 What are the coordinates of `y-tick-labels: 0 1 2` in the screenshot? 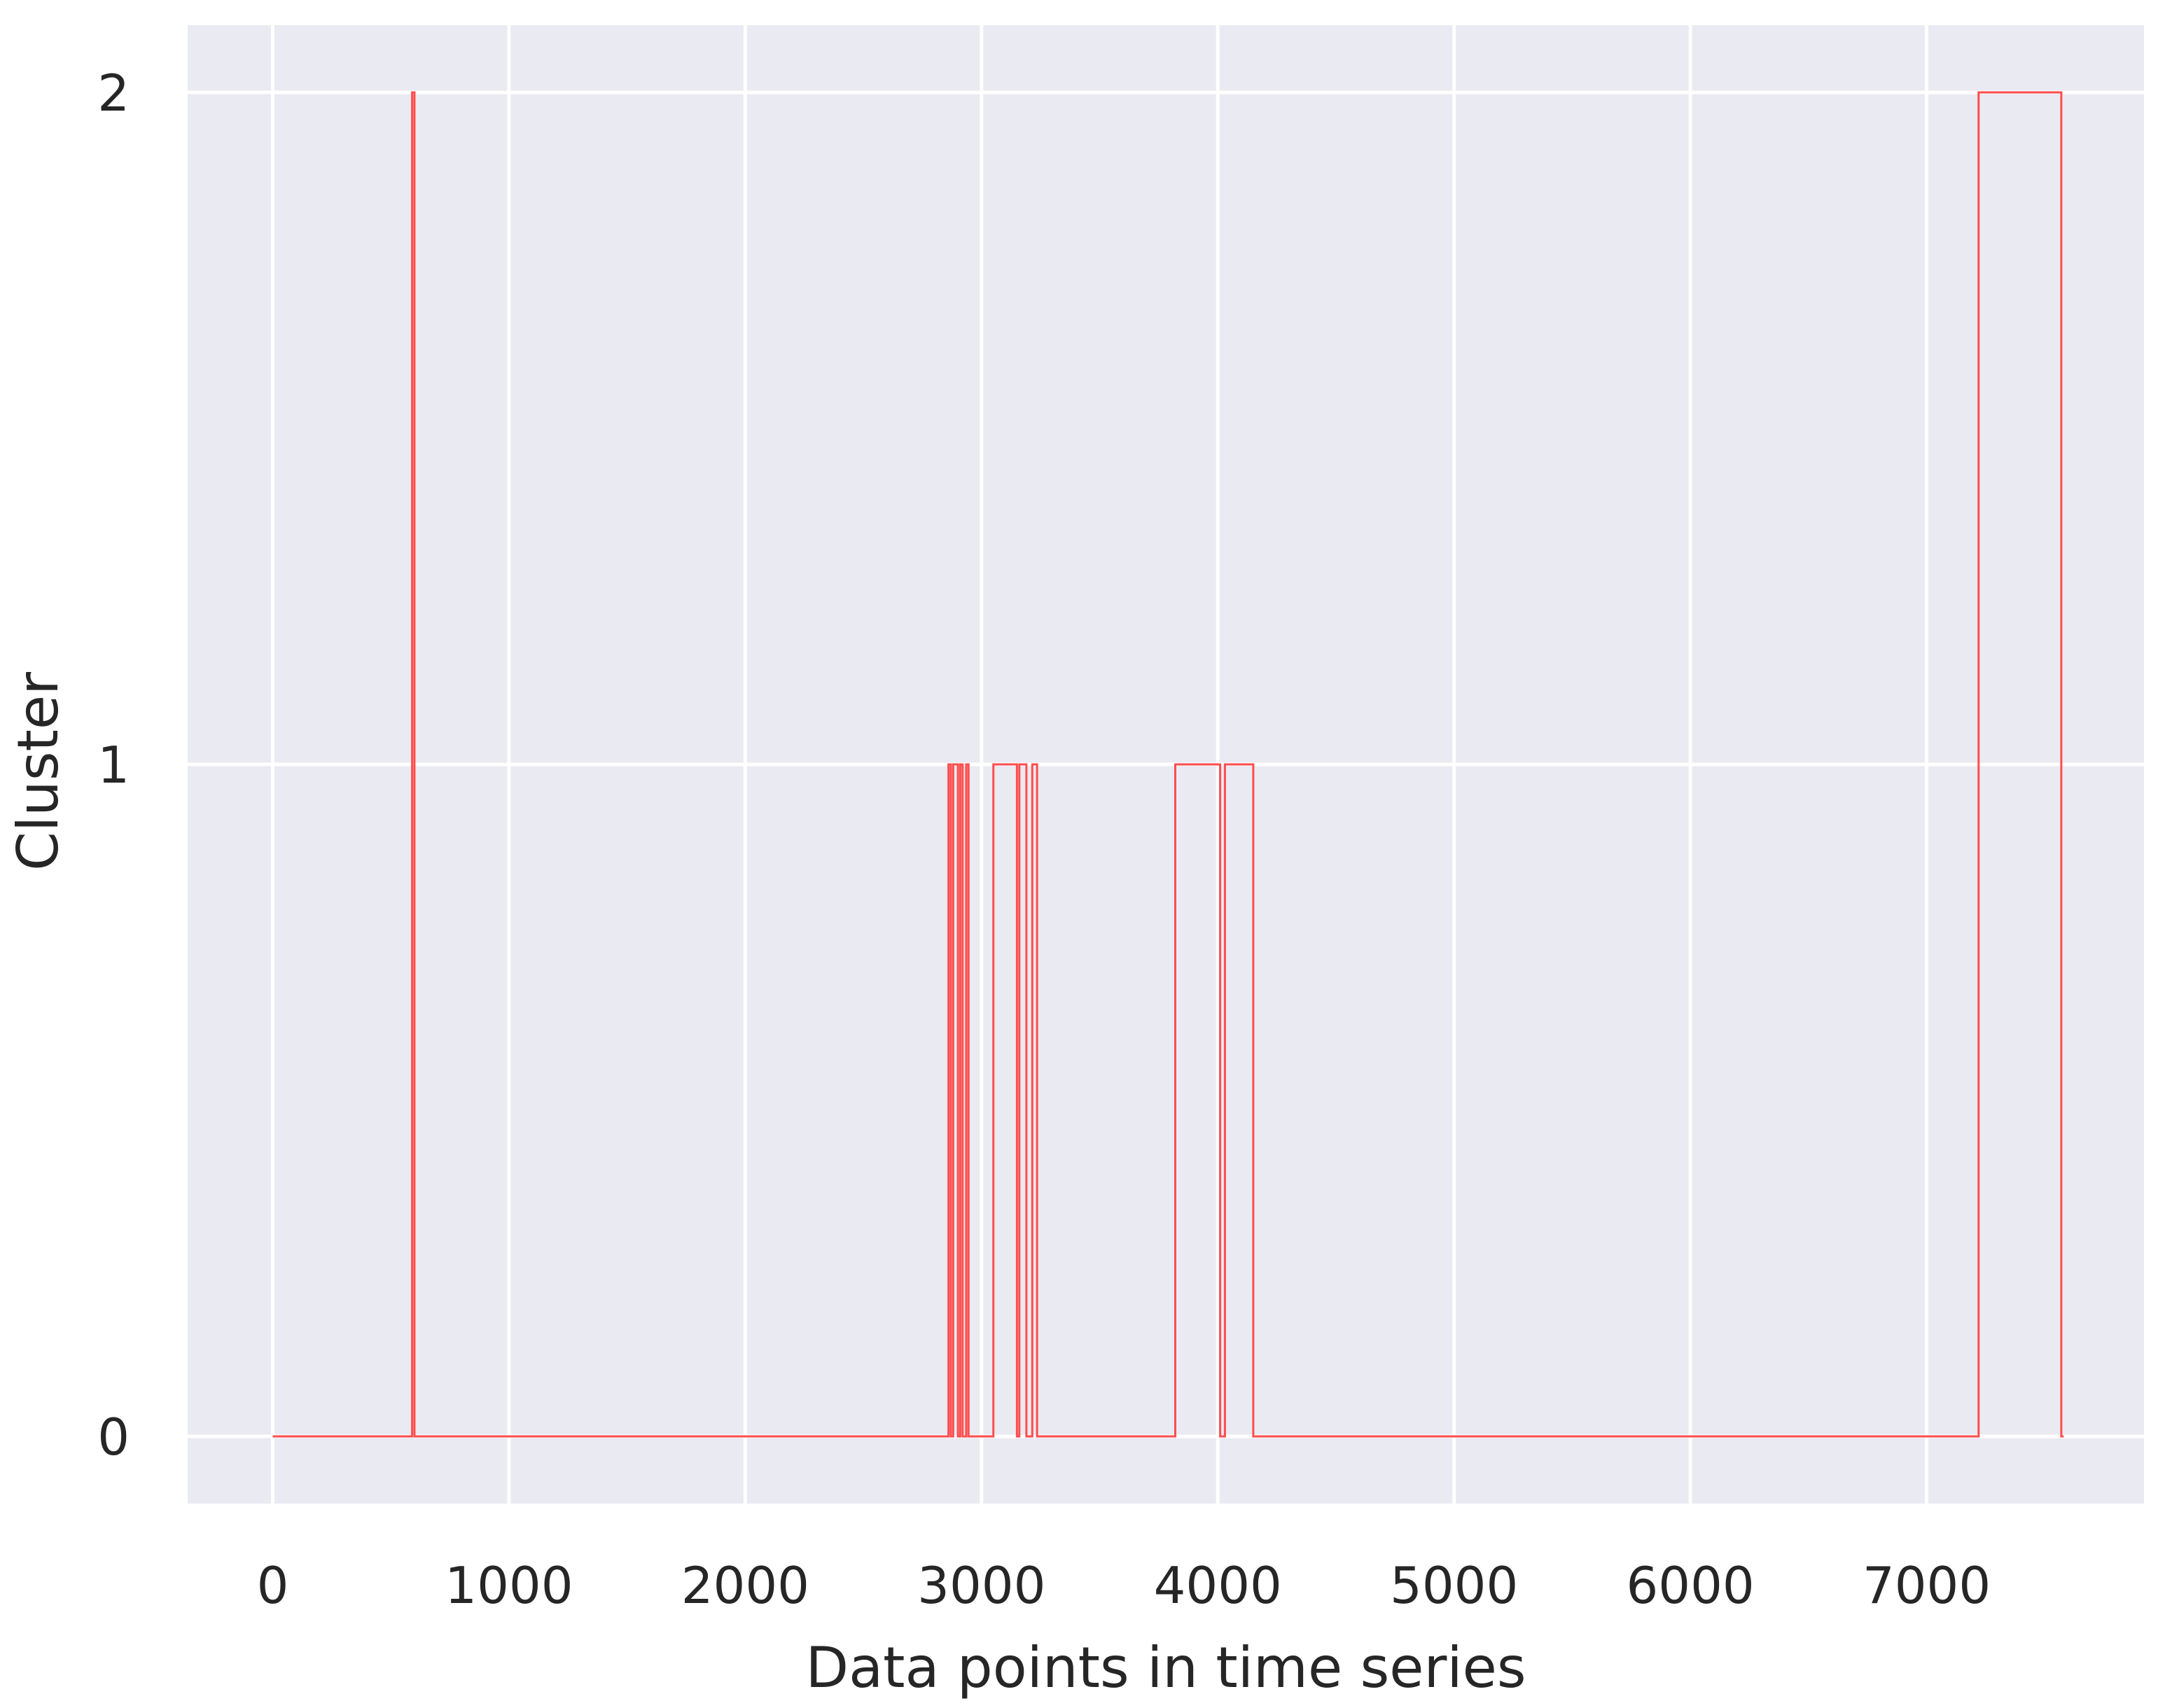 It's located at (113, 765).